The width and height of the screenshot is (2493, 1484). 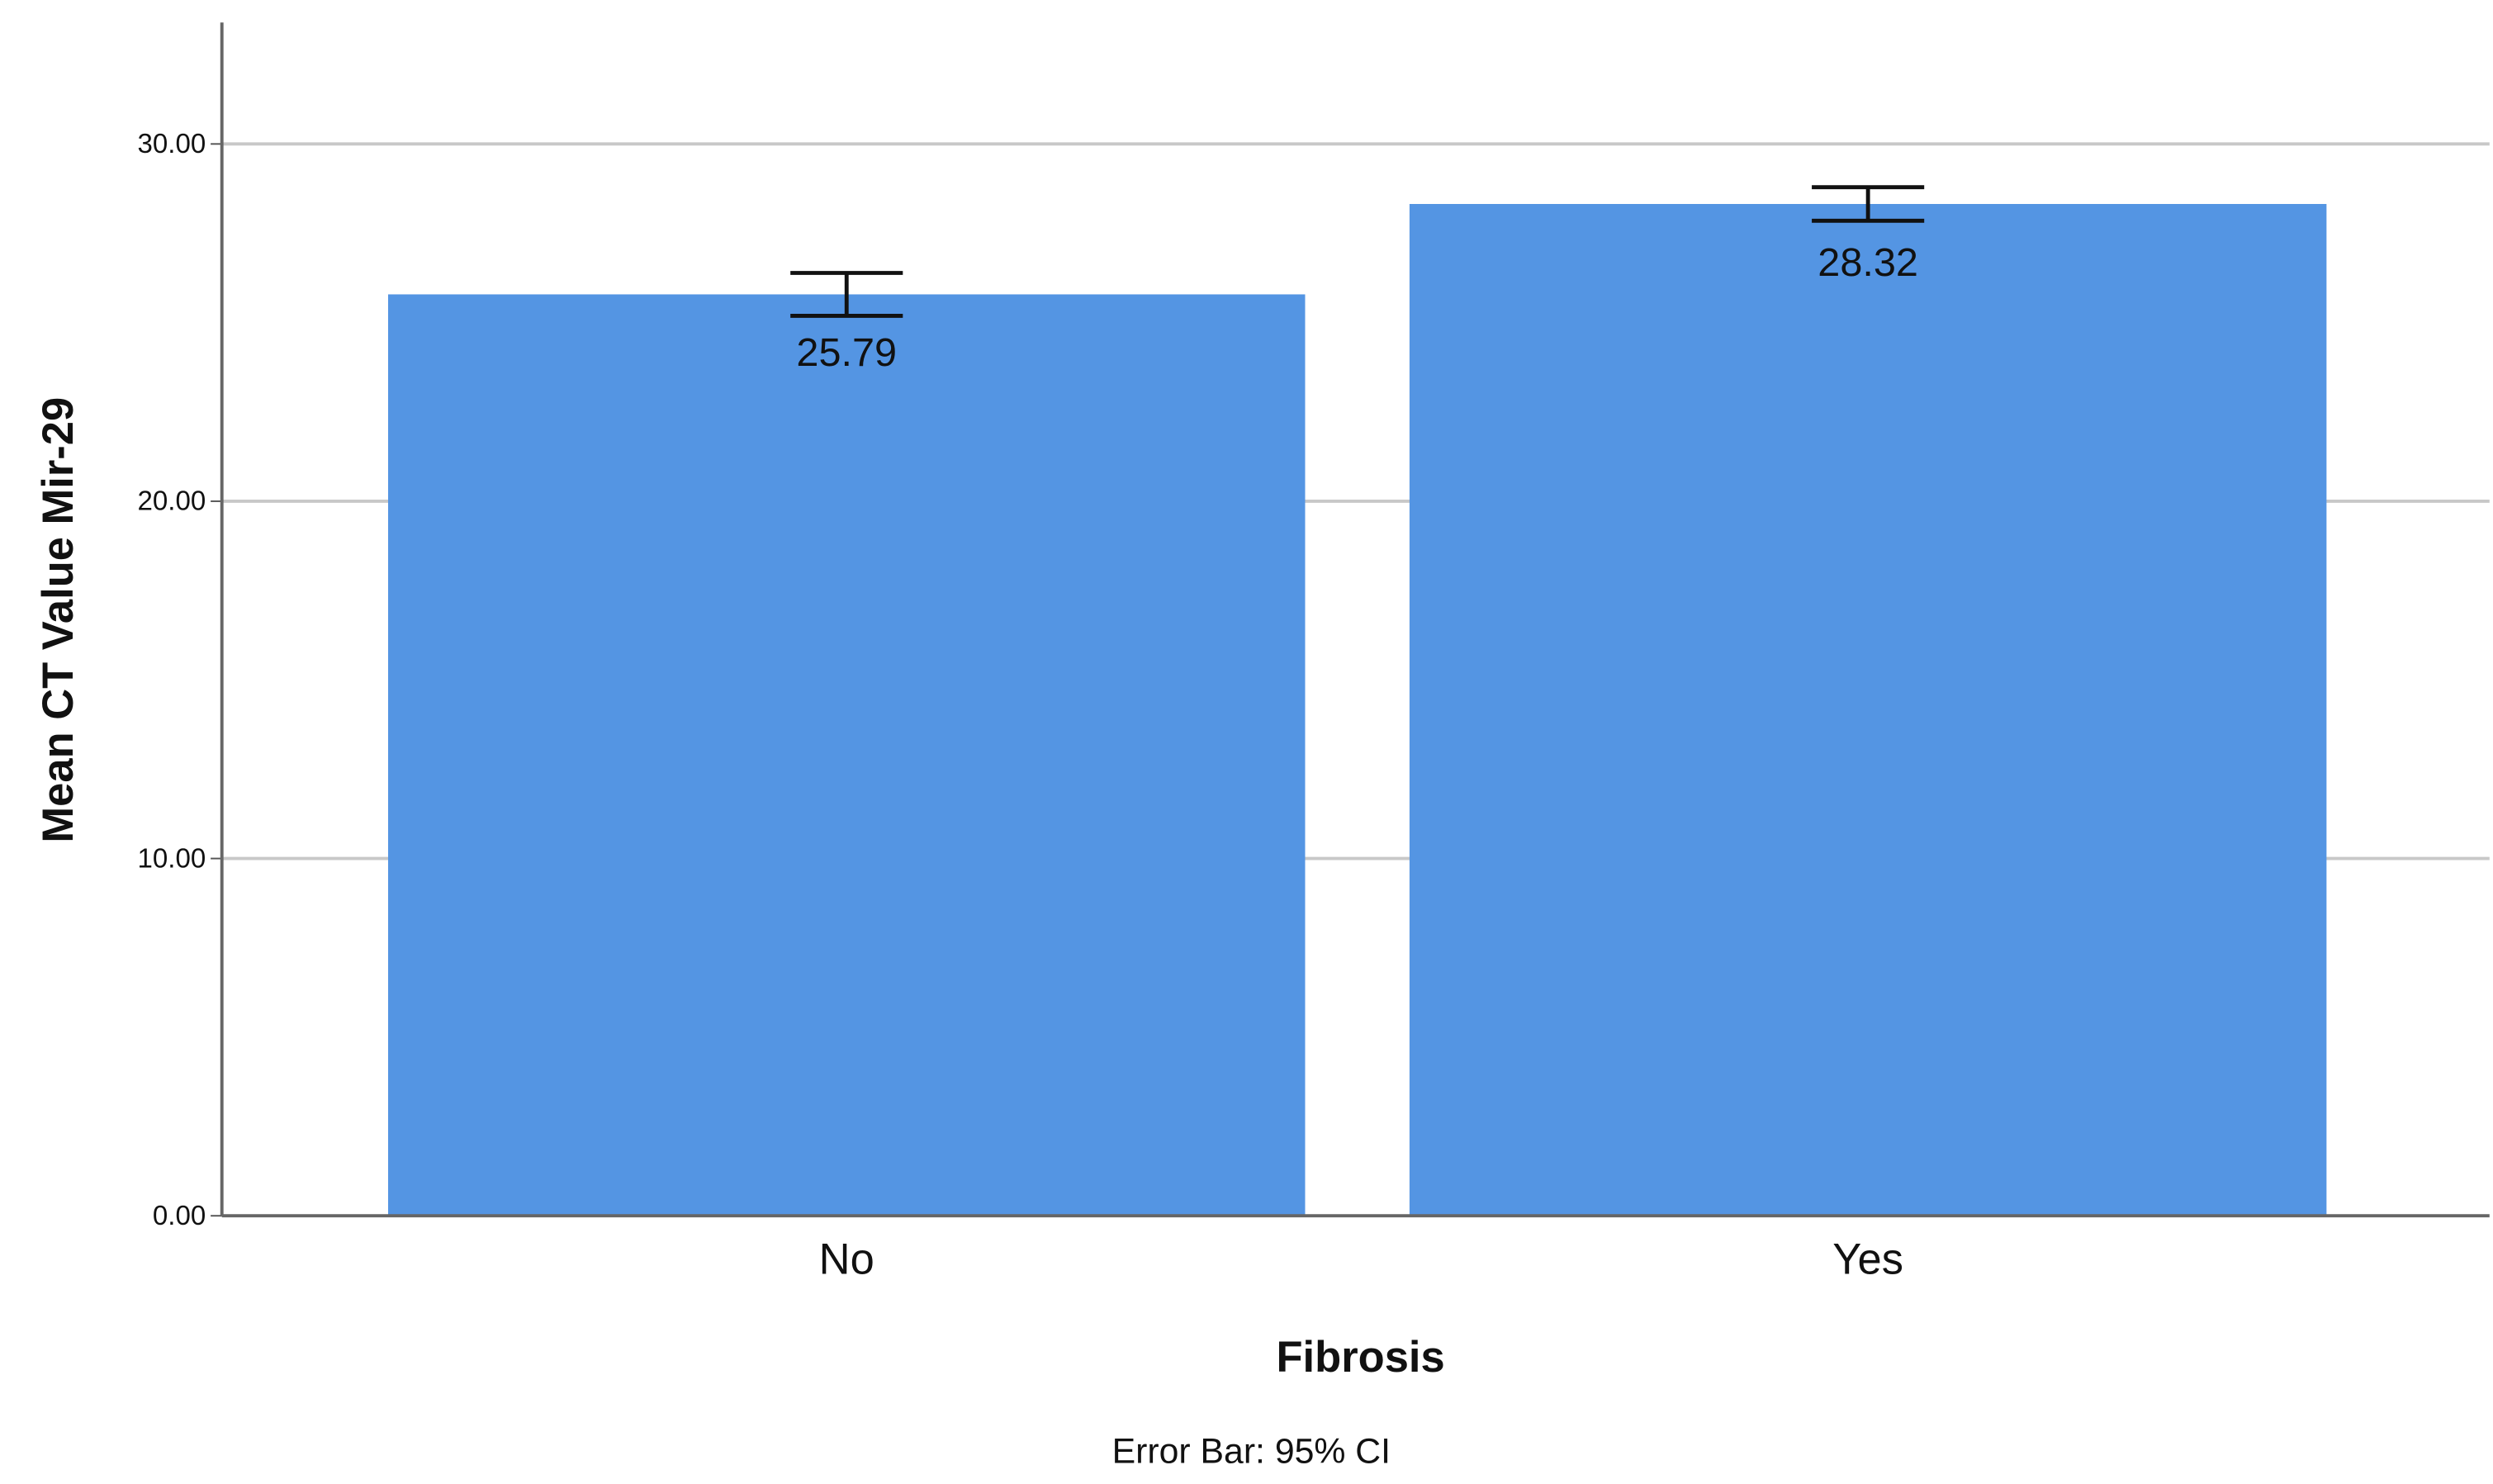 What do you see at coordinates (1252, 1451) in the screenshot?
I see `footnote: Error Bar: 95% CI` at bounding box center [1252, 1451].